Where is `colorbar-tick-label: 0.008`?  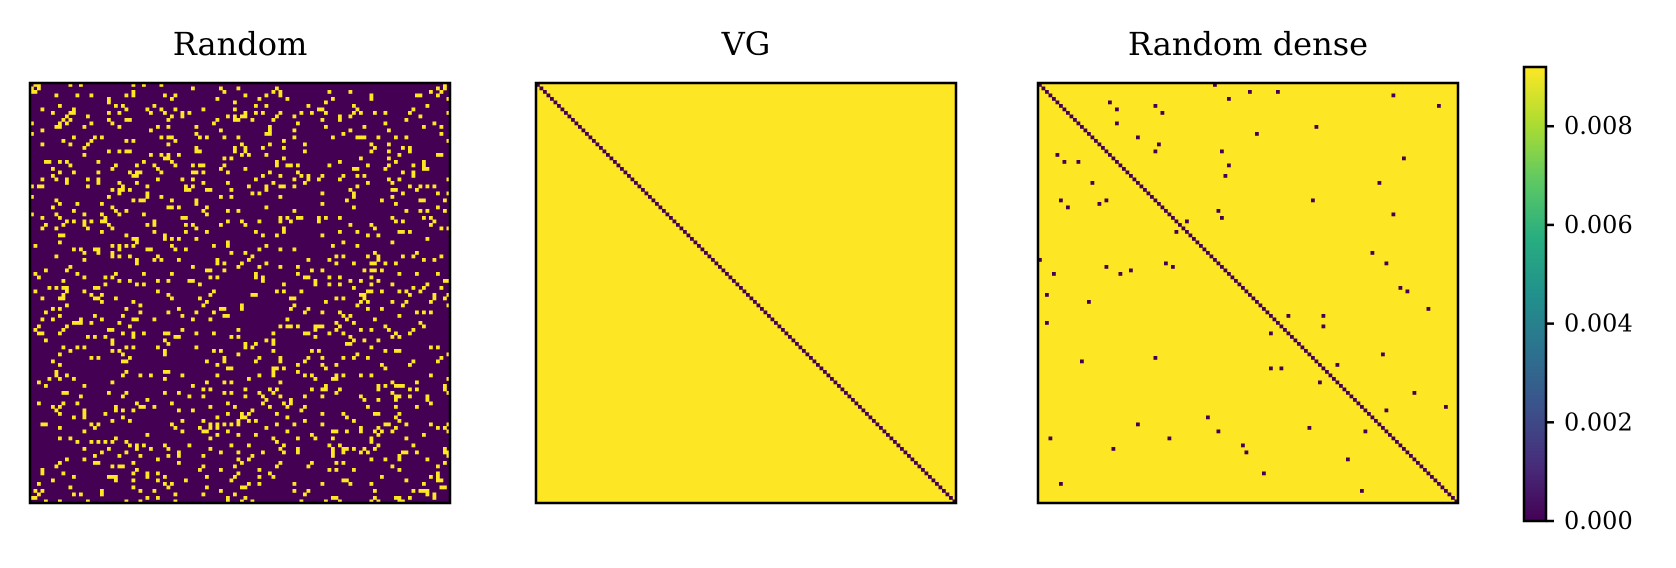 colorbar-tick-label: 0.008 is located at coordinates (1598, 126).